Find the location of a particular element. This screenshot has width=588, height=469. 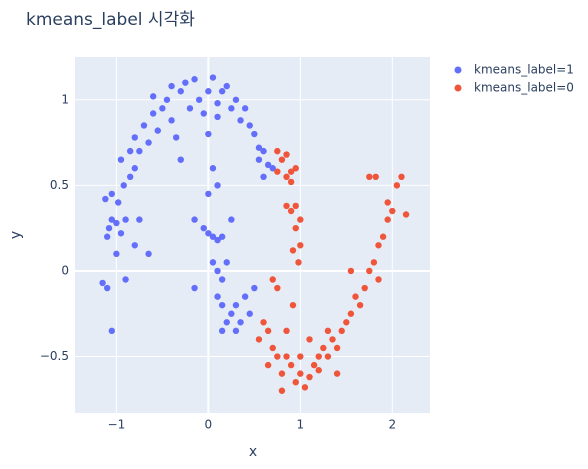

x-axis-title: x is located at coordinates (253, 452).